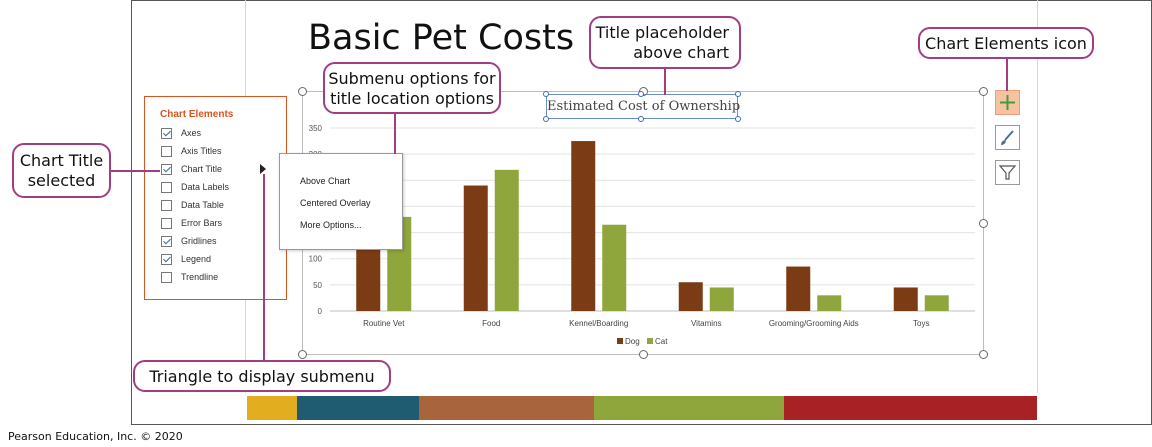  Describe the element at coordinates (661, 341) in the screenshot. I see `legend-label: Cat` at that location.